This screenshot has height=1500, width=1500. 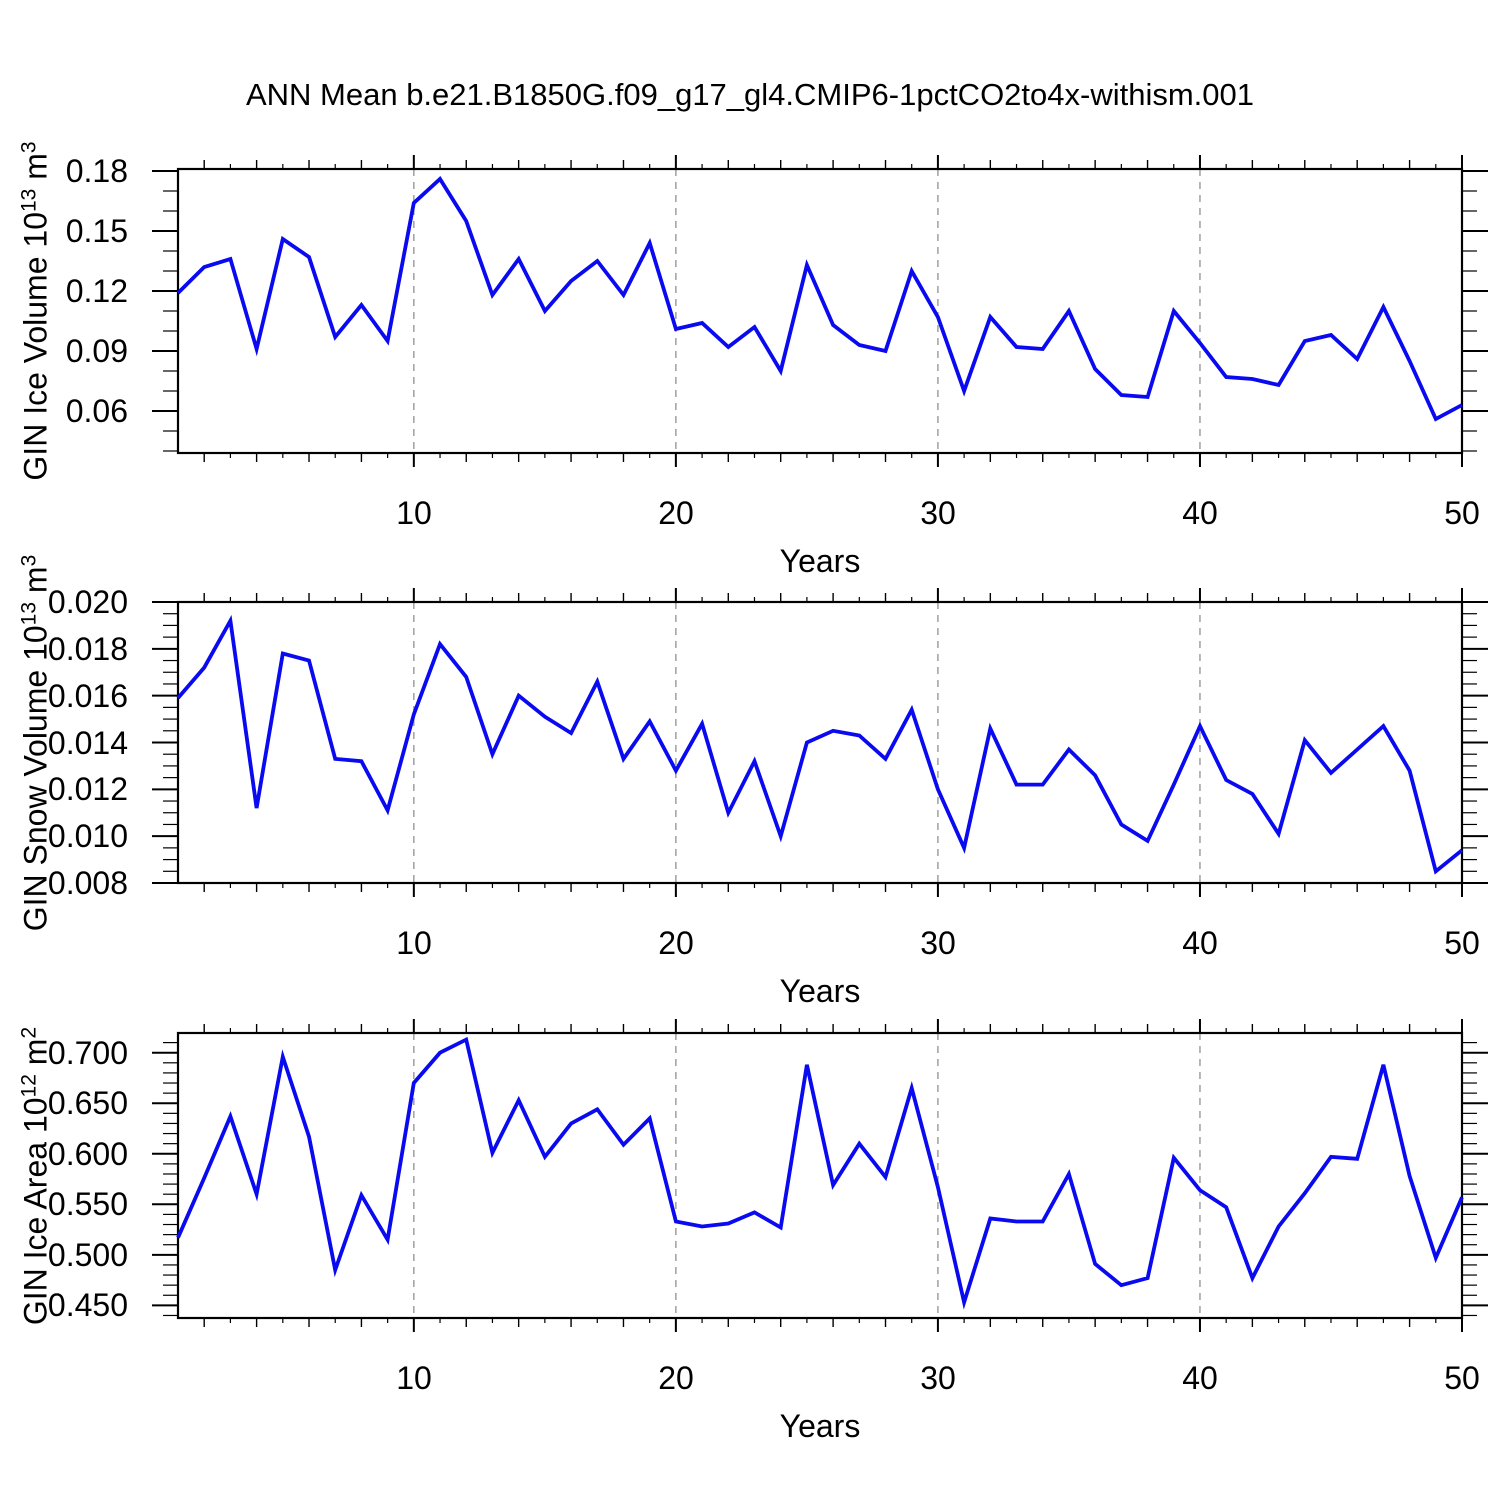 I want to click on y-tick-label: 0.700, so click(x=87, y=1053).